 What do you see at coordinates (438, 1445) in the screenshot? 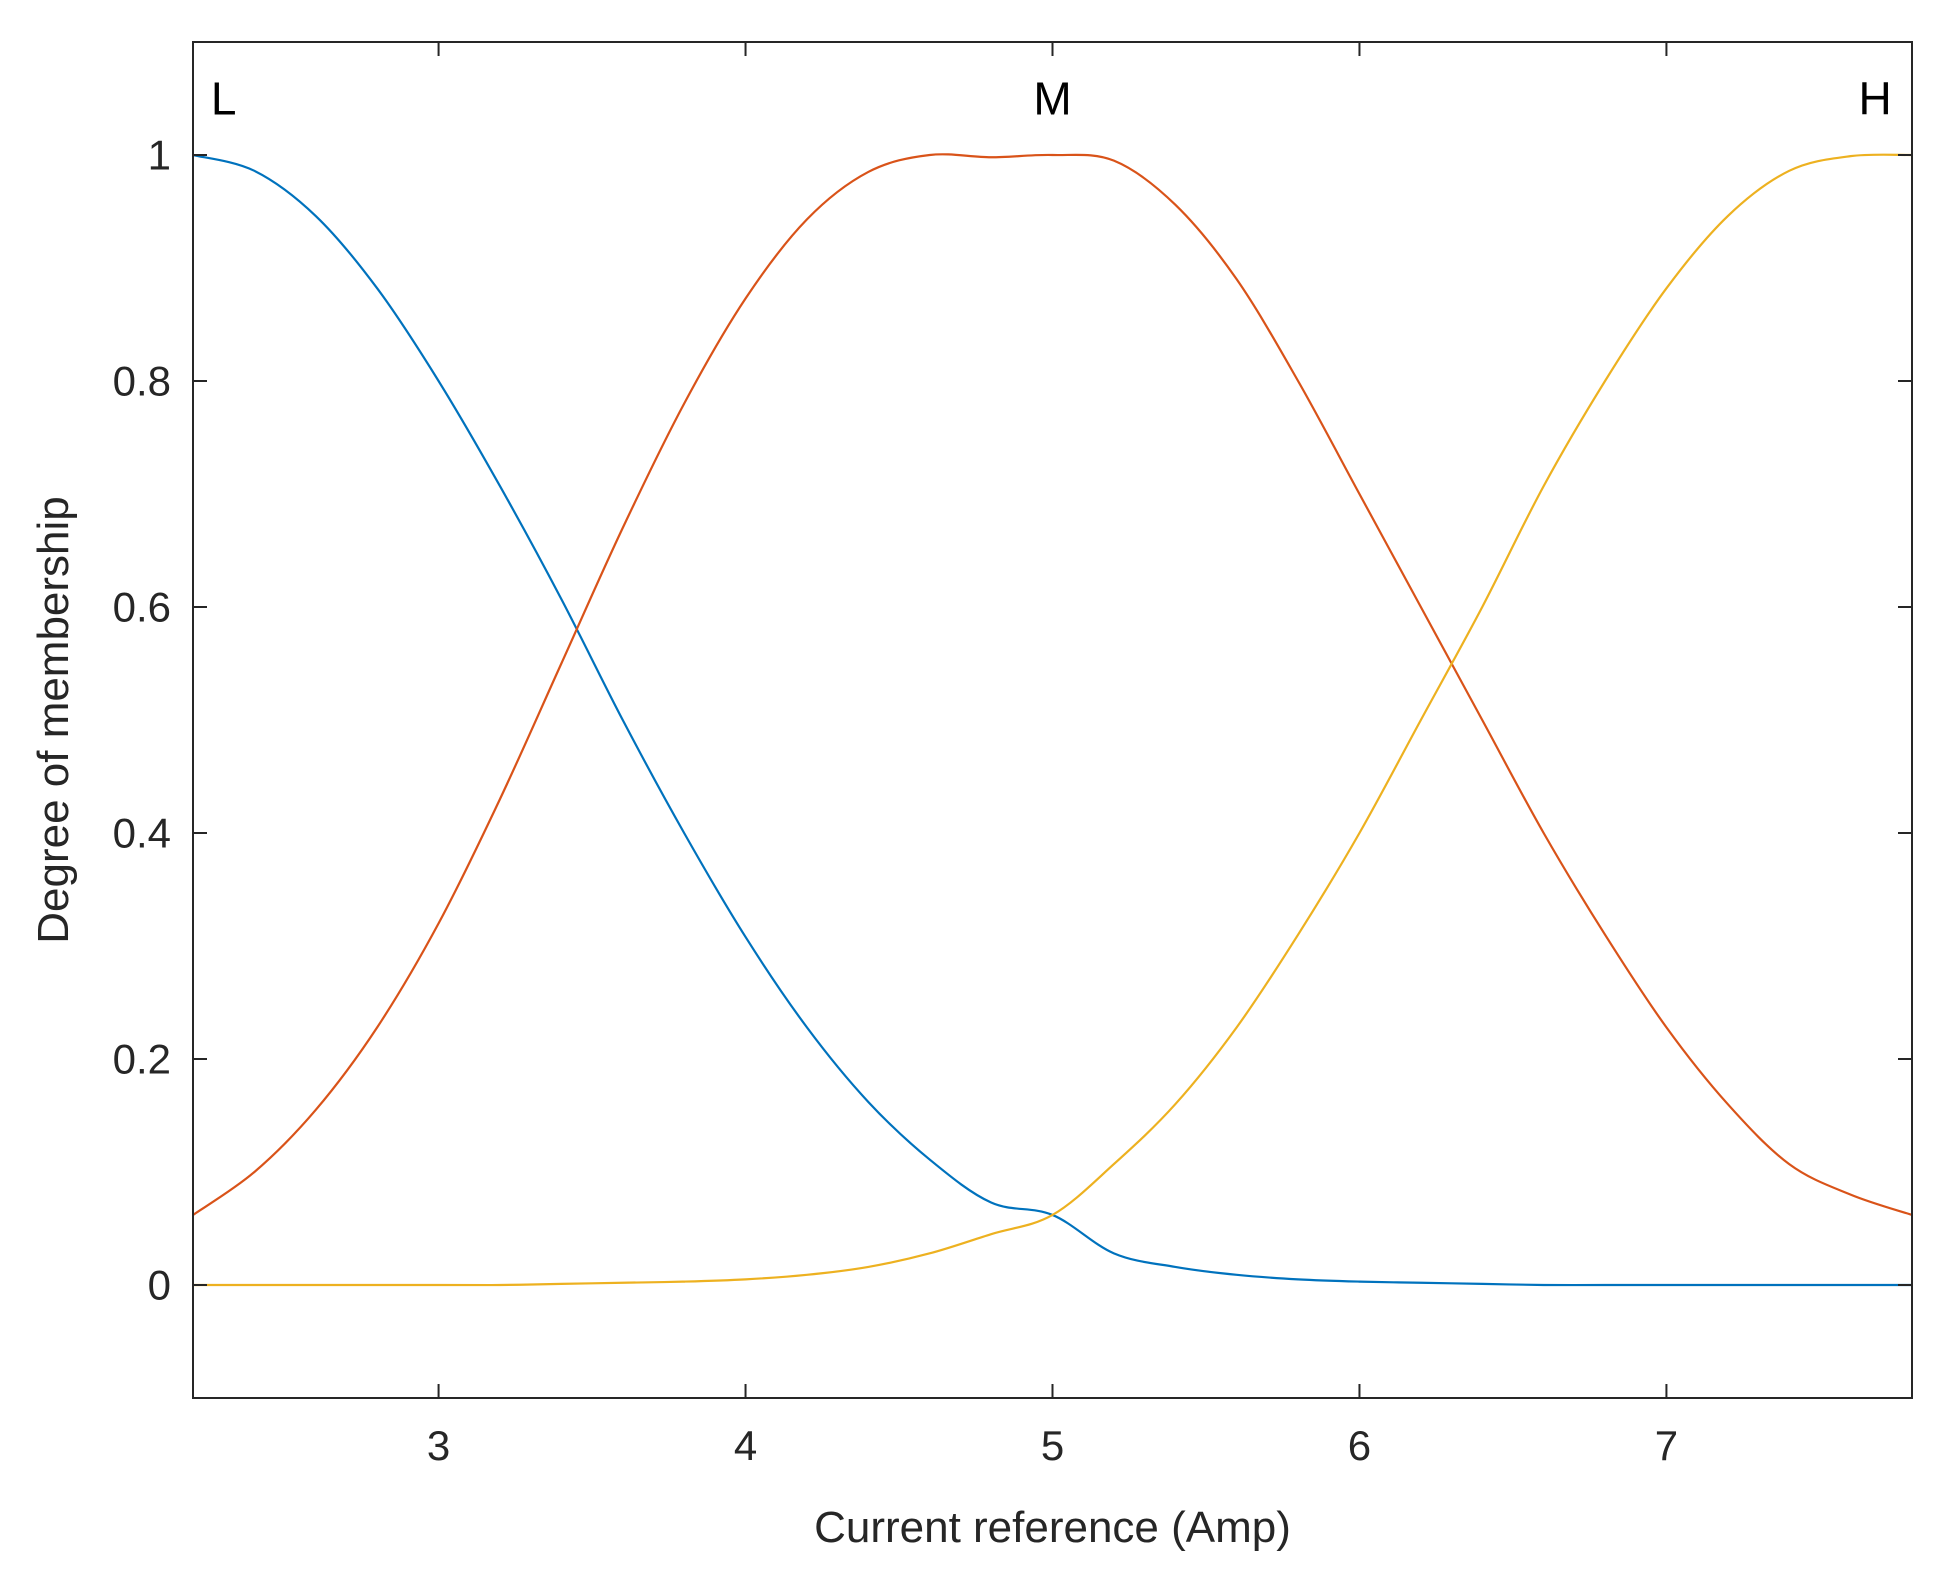
I see `x-tick-label: 3` at bounding box center [438, 1445].